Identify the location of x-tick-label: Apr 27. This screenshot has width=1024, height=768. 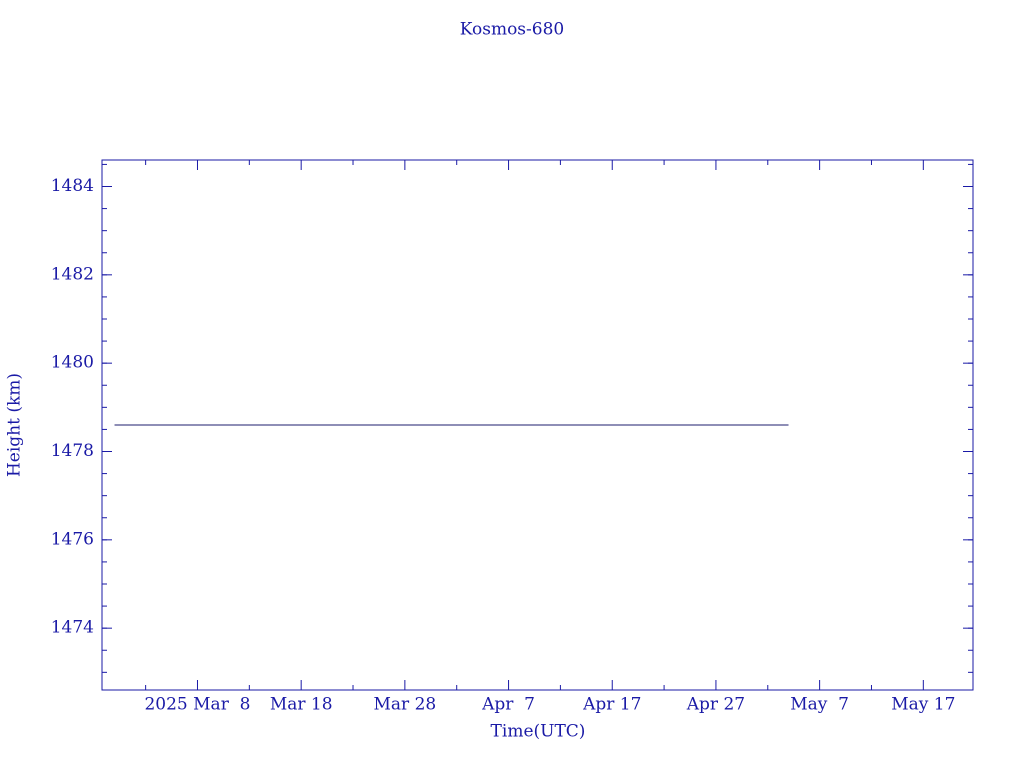
(715, 705).